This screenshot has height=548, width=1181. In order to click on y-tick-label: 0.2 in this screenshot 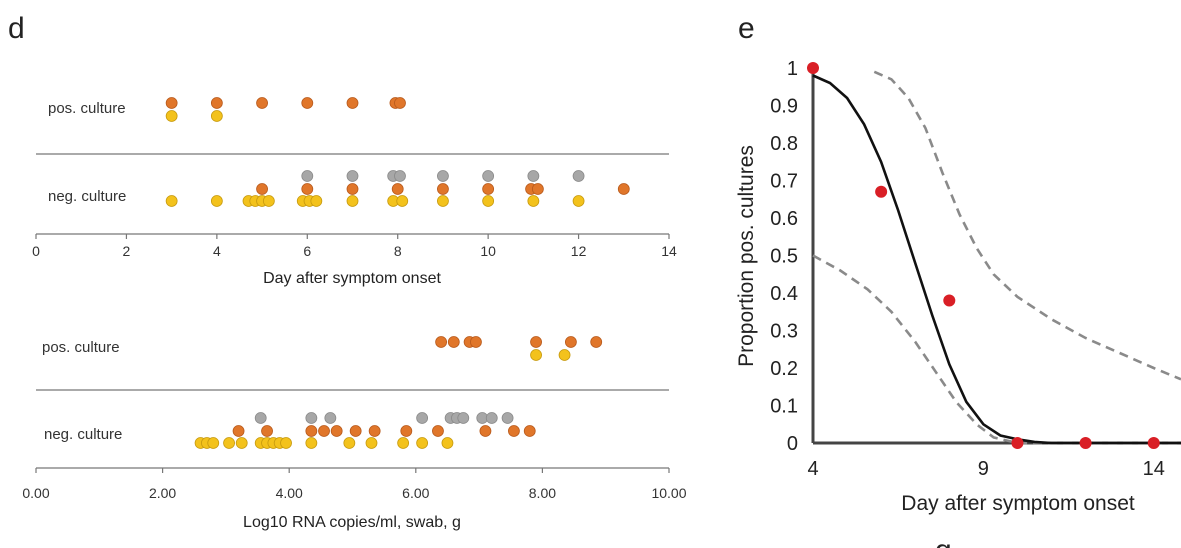, I will do `click(784, 369)`.